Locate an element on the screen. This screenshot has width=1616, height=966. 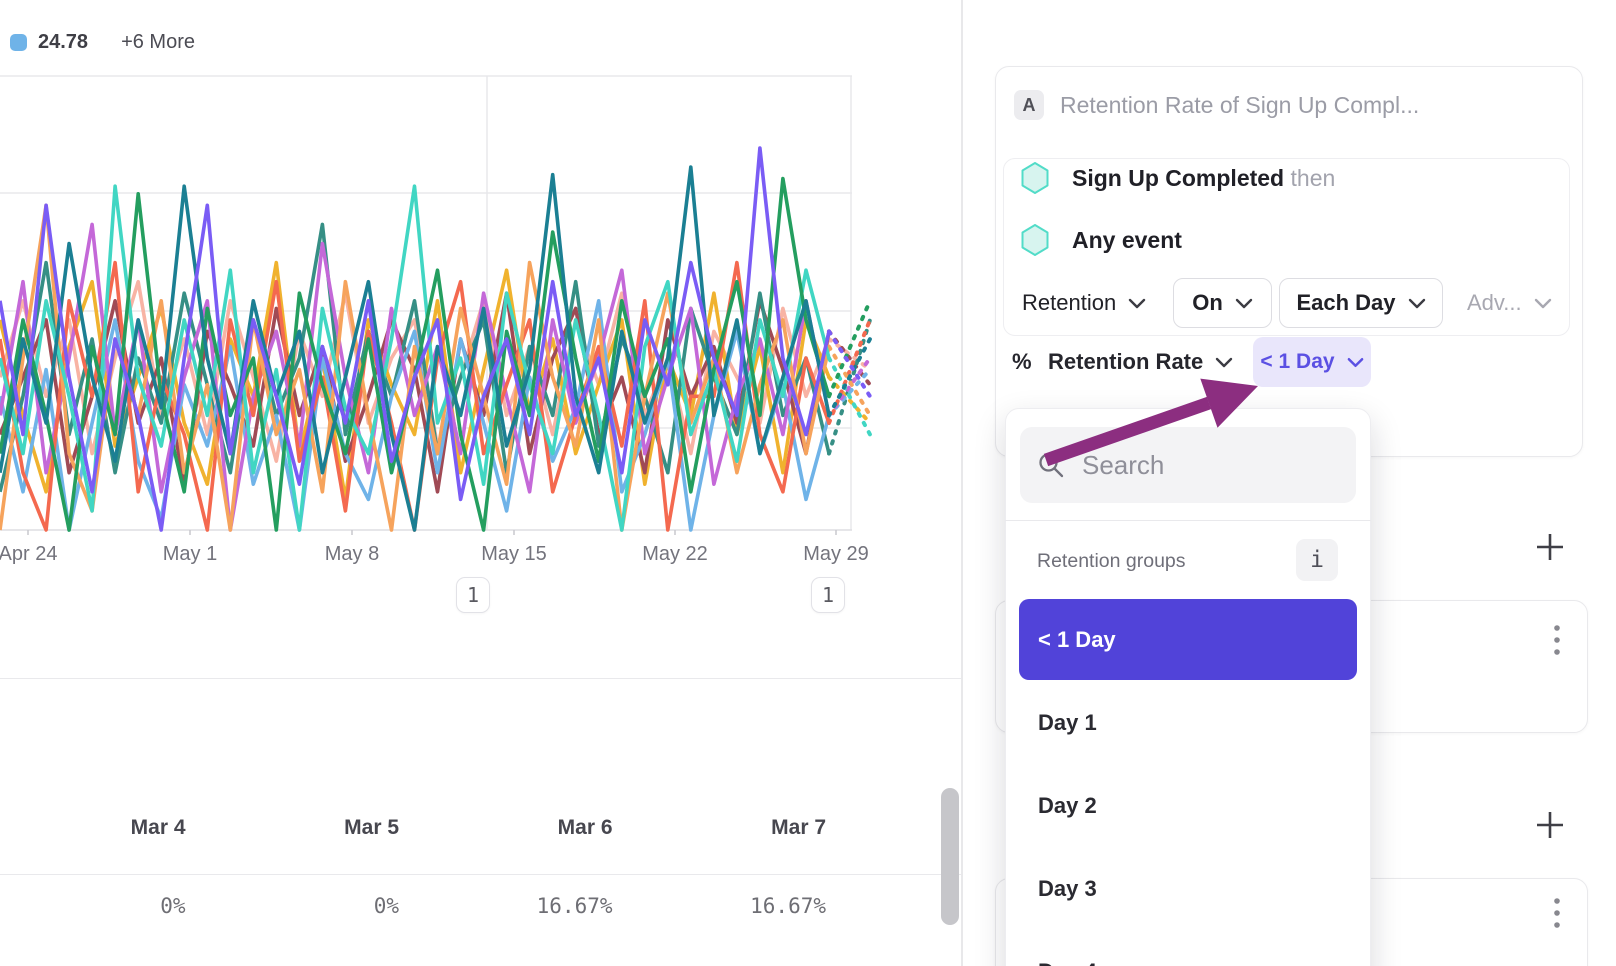
retention-group-chip-label: < 1 Day is located at coordinates (1297, 361).